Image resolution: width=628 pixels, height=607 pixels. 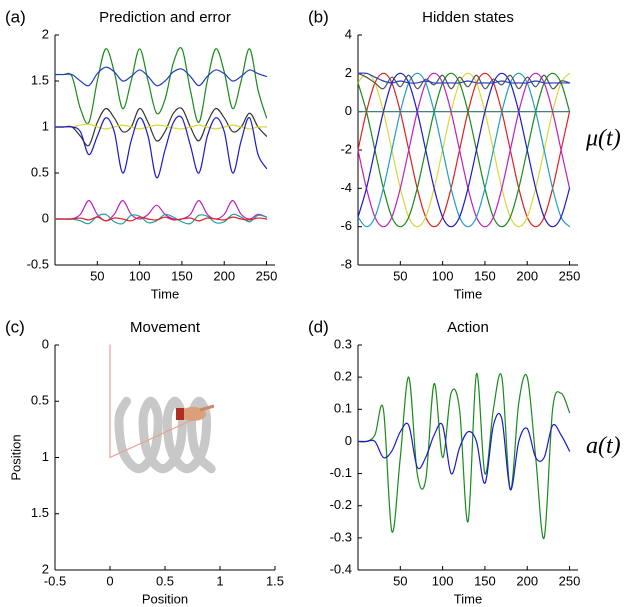 I want to click on hand, so click(x=195, y=412).